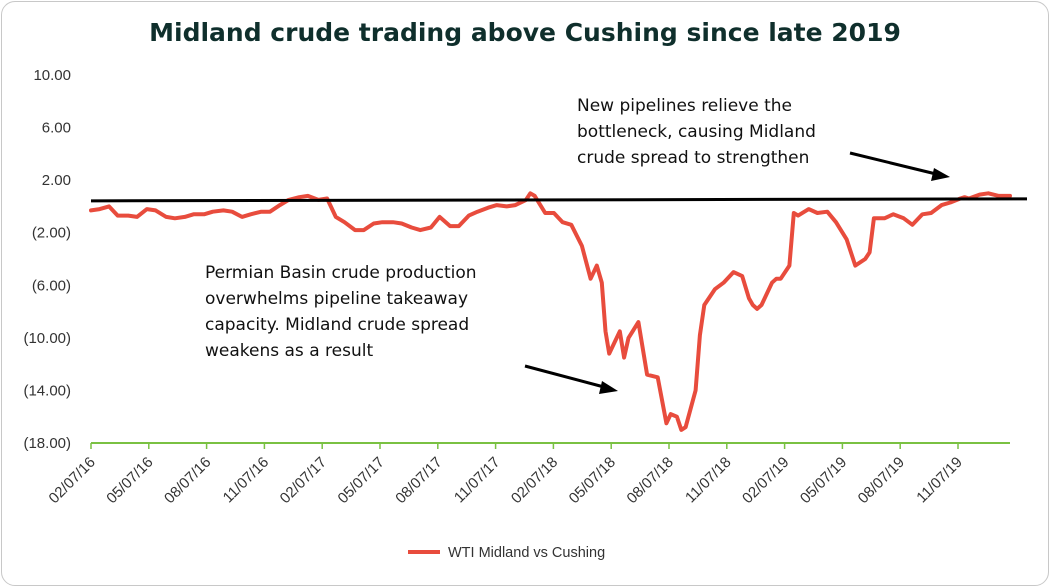 This screenshot has width=1050, height=587. I want to click on y-tick-label: 10.00, so click(52, 75).